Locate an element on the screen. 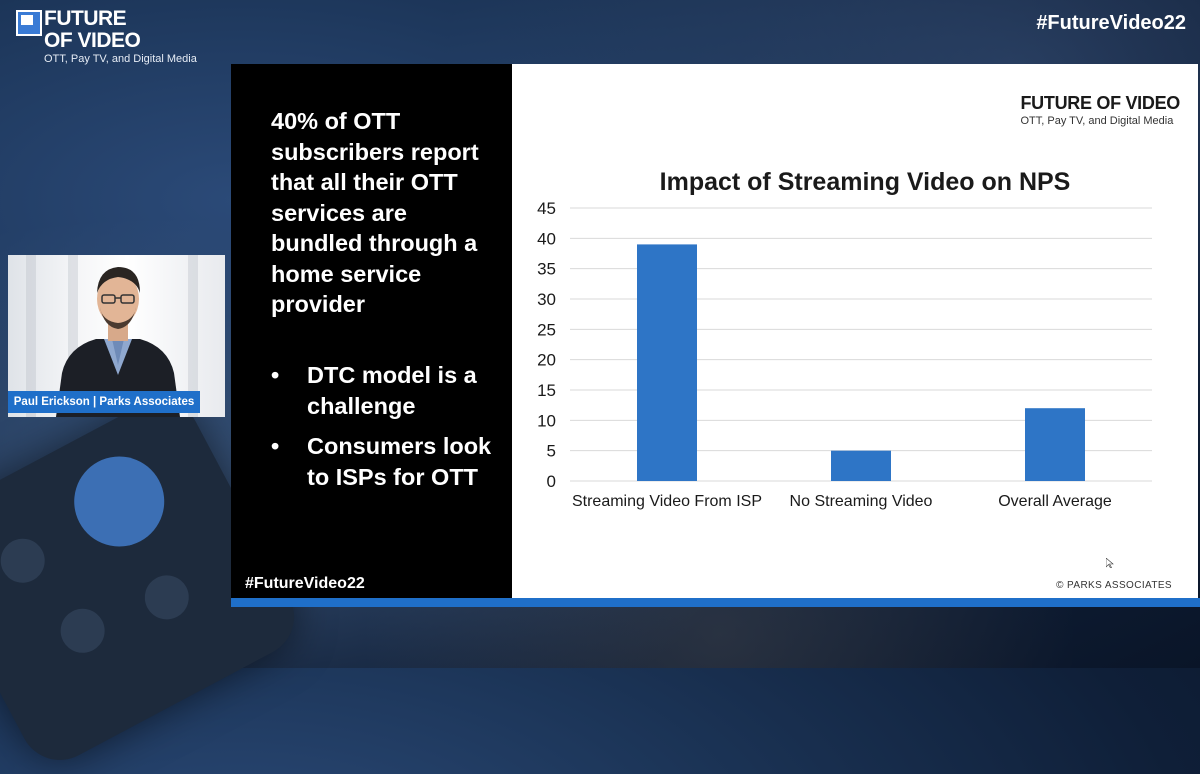 This screenshot has height=774, width=1200. y-tick-label: 30 is located at coordinates (546, 299).